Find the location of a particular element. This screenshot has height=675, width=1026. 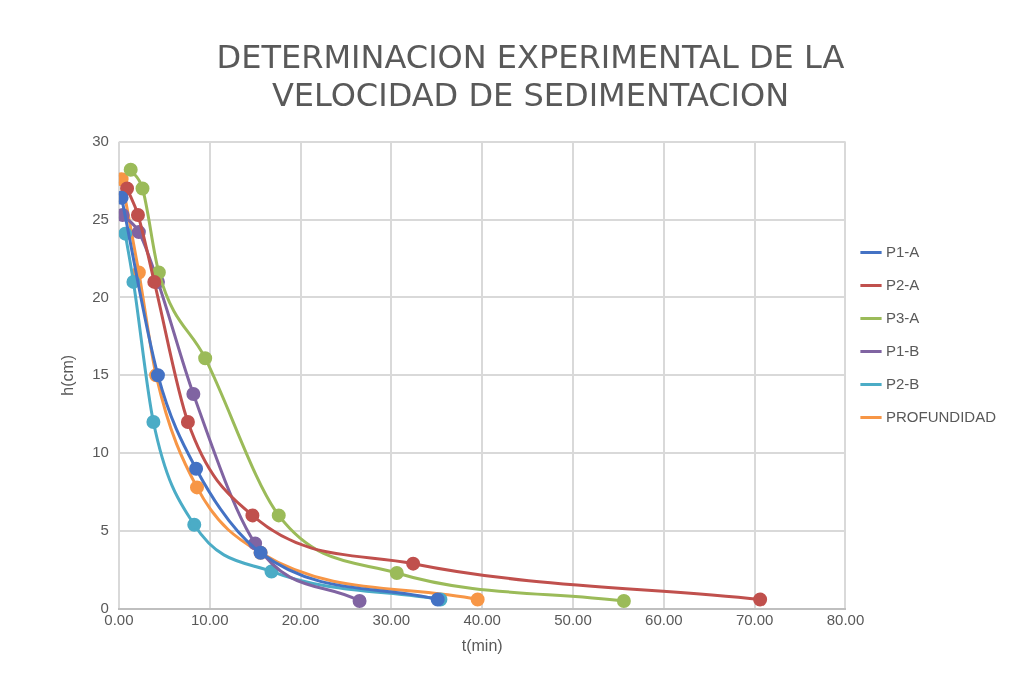

y-tick-label: 25 is located at coordinates (100, 218).